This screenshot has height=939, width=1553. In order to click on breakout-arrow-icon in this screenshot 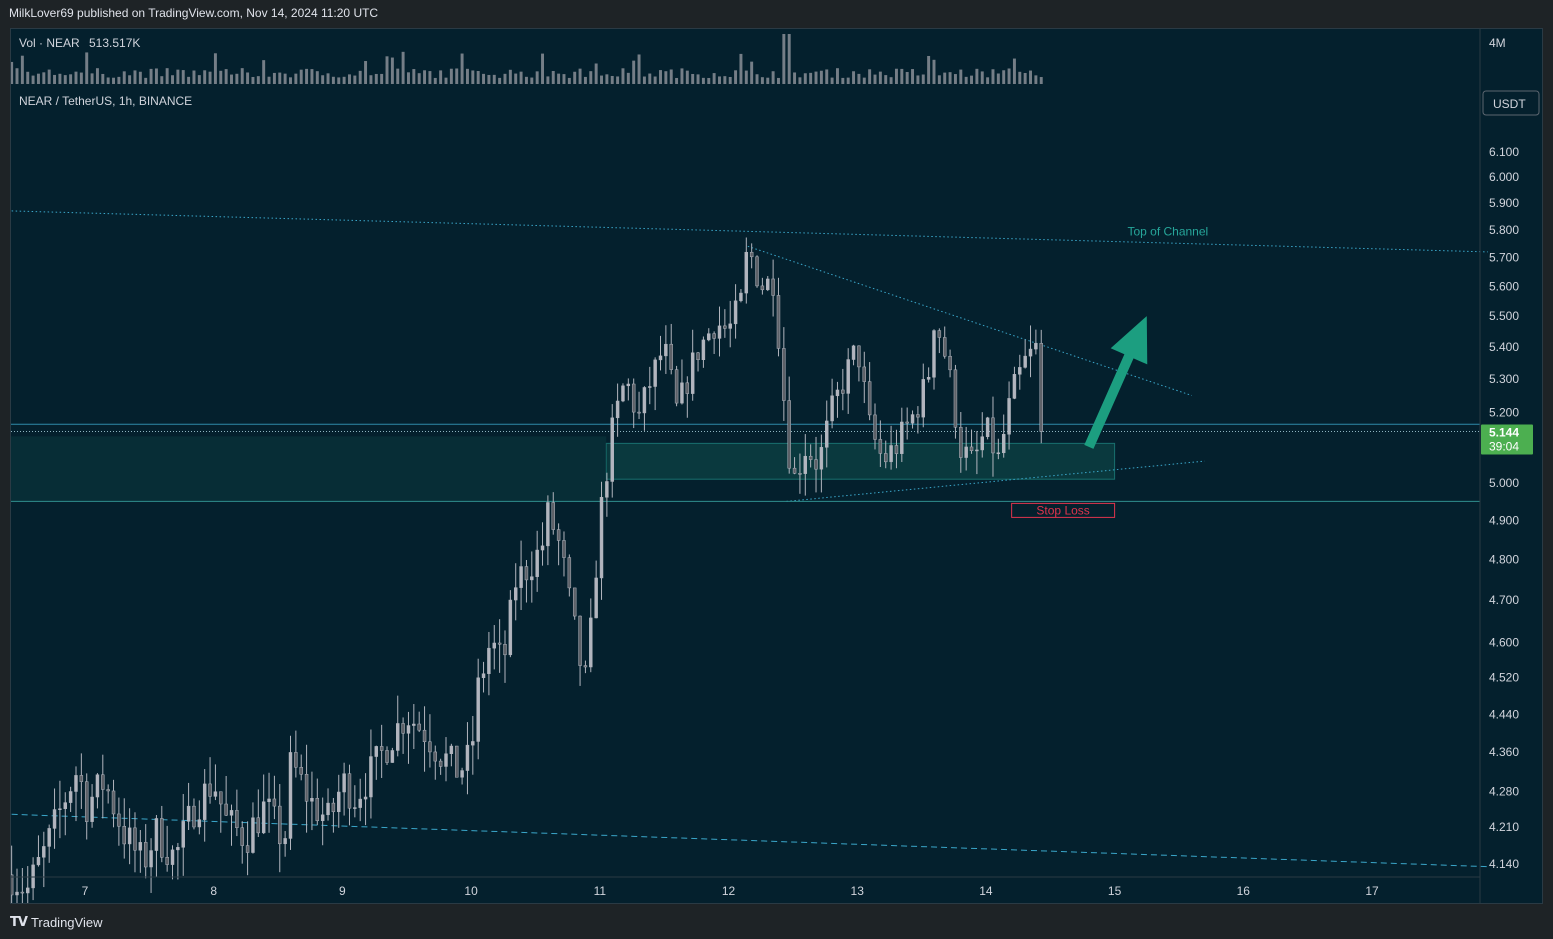, I will do `click(1116, 382)`.